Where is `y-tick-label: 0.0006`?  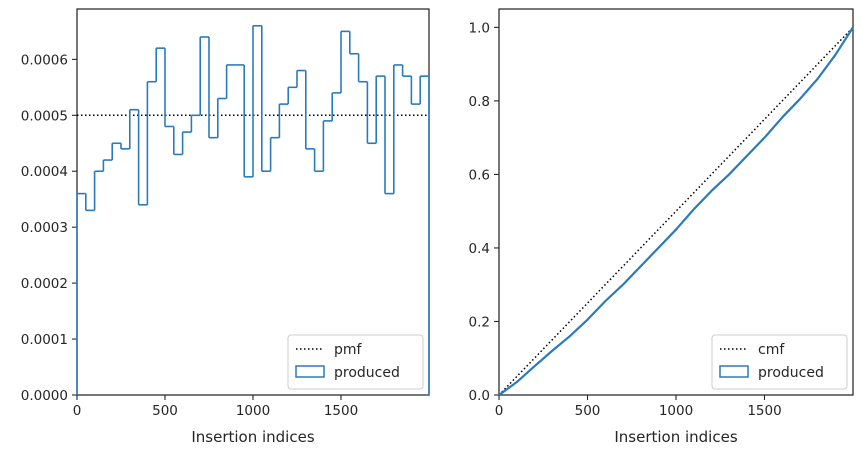
y-tick-label: 0.0006 is located at coordinates (44, 60).